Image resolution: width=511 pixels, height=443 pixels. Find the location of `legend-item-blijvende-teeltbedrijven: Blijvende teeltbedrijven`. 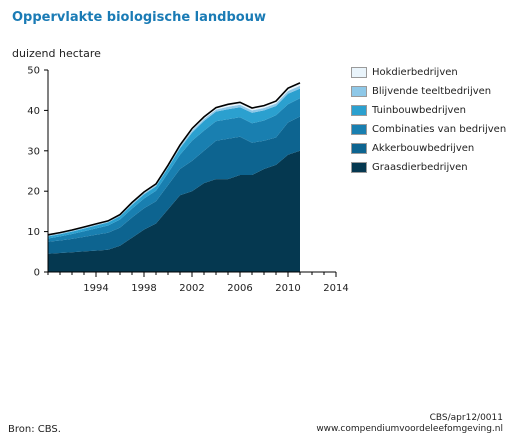

legend-item-blijvende-teeltbedrijven: Blijvende teeltbedrijven is located at coordinates (431, 91).